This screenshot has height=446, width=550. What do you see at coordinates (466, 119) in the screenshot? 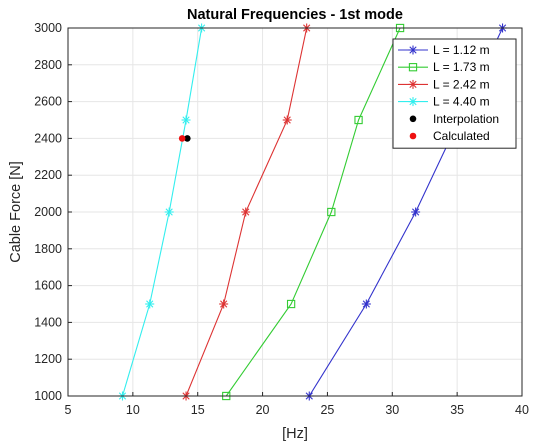
I see `legend-label: Interpolation` at bounding box center [466, 119].